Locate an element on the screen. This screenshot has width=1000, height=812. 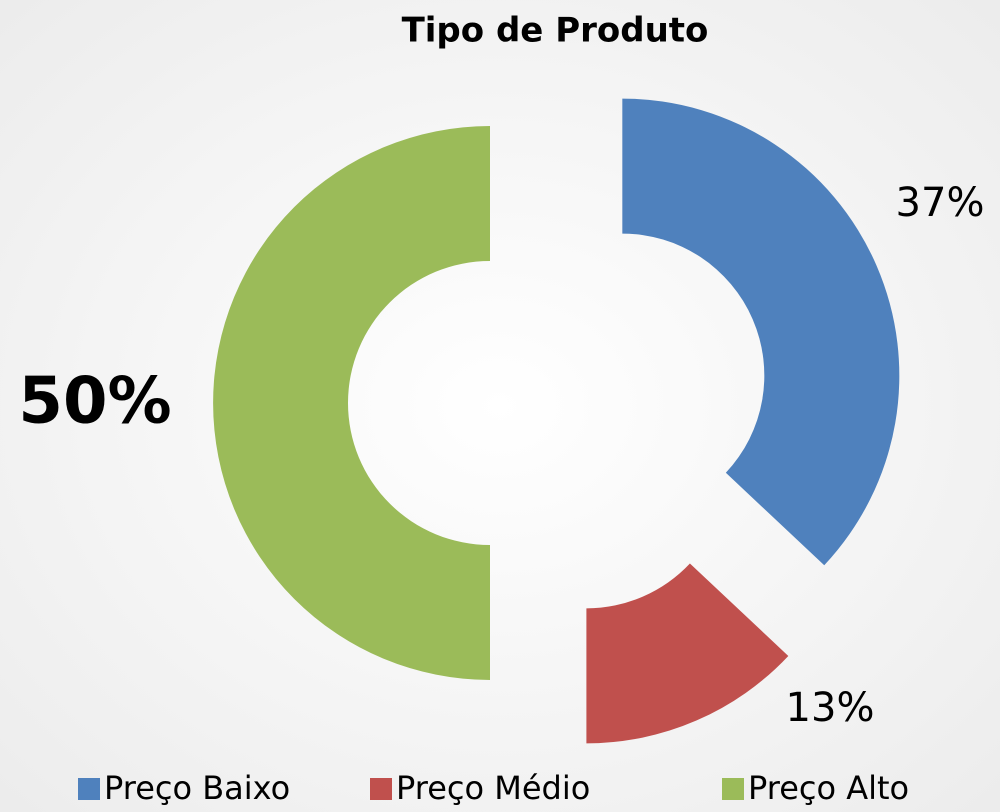
legend-label: Preço Alto is located at coordinates (828, 788).